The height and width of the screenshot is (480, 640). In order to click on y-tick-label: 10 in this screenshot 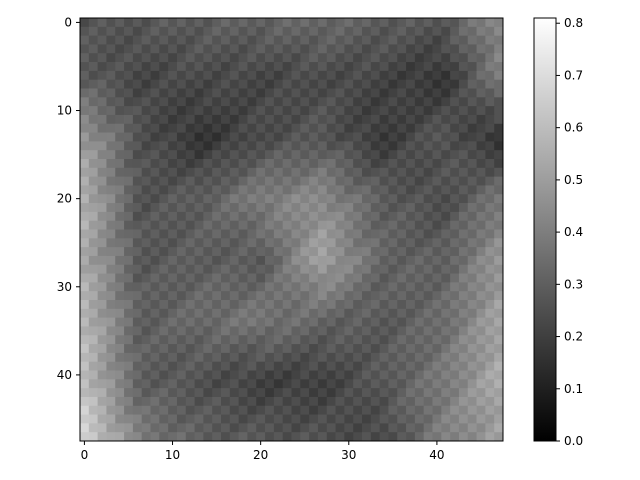, I will do `click(64, 111)`.